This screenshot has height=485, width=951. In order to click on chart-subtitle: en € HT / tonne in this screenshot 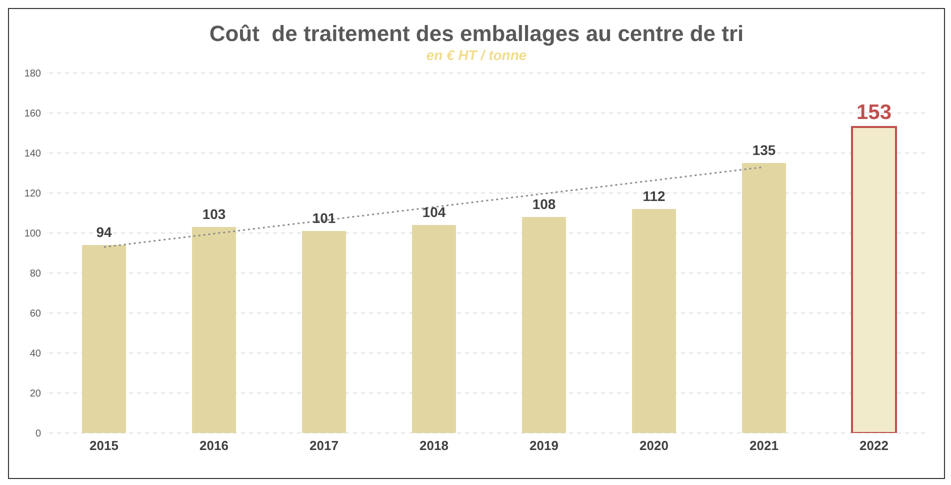, I will do `click(476, 55)`.